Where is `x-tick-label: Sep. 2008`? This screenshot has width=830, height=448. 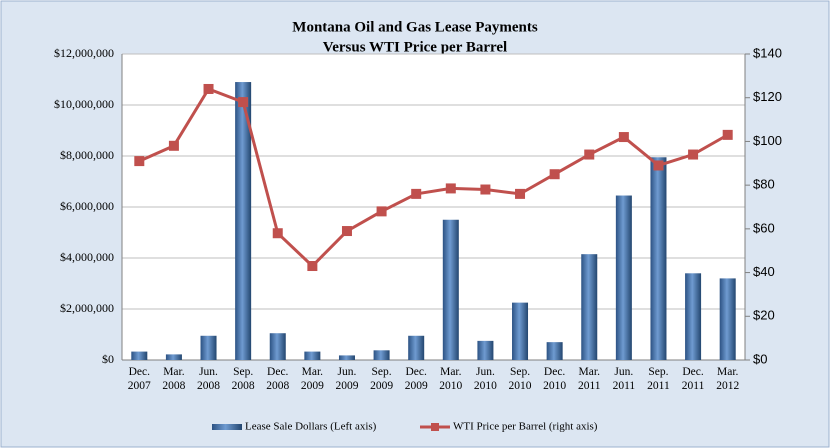 x-tick-label: Sep. 2008 is located at coordinates (243, 379).